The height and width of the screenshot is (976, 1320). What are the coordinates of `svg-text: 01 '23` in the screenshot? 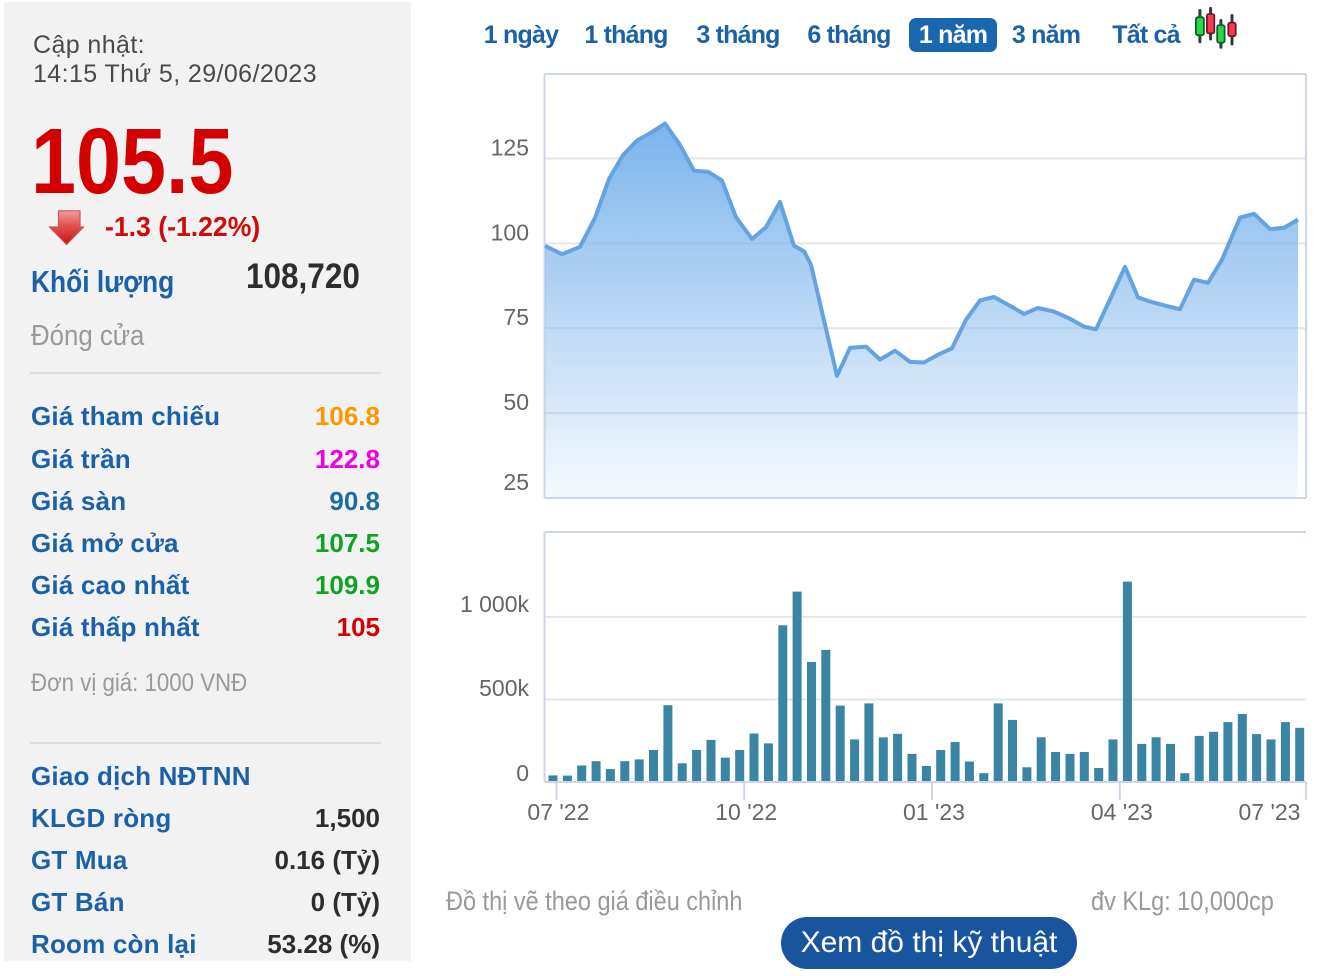 It's located at (934, 812).